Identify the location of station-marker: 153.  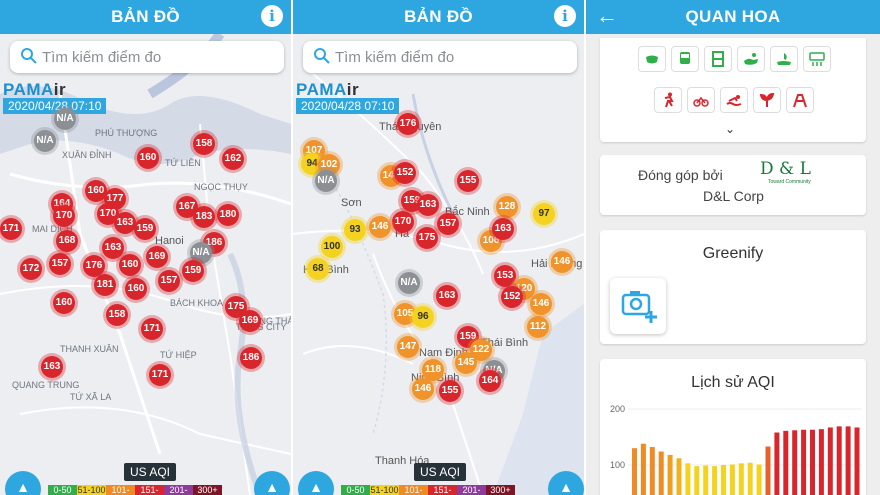
(505, 276).